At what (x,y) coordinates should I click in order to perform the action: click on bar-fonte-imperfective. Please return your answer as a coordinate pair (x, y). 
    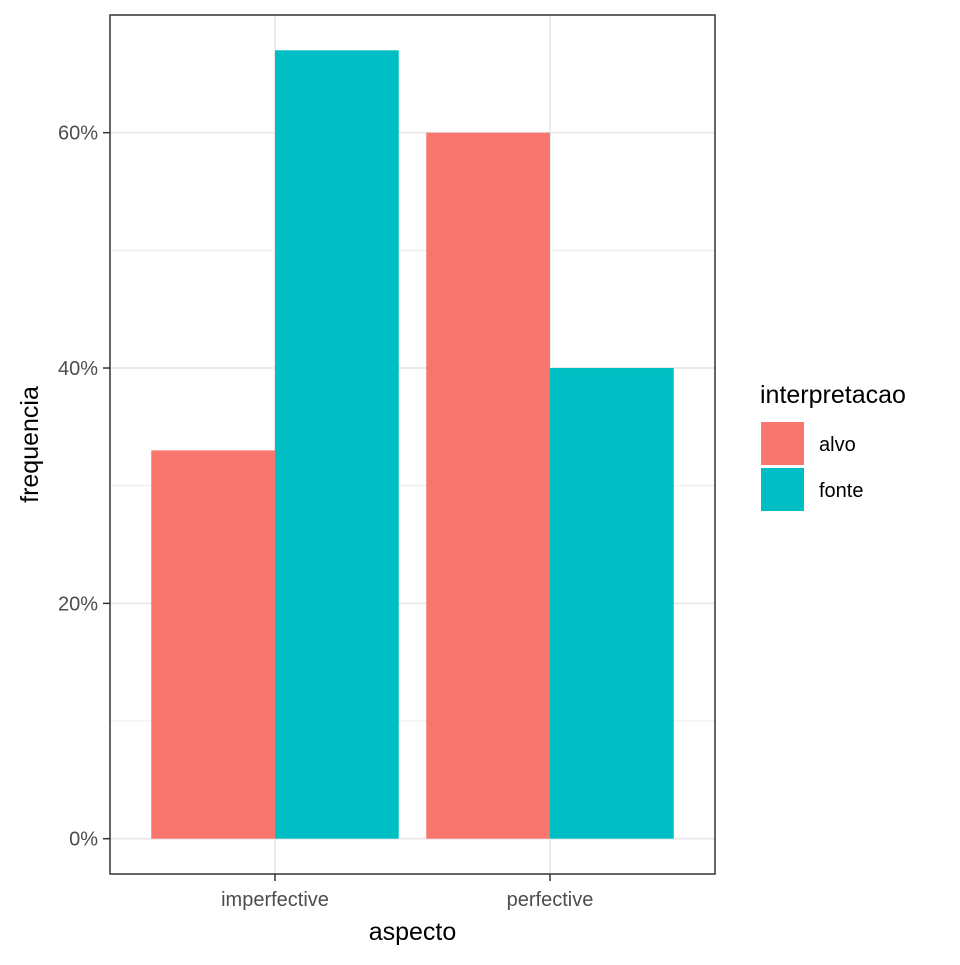
    Looking at the image, I should click on (337, 444).